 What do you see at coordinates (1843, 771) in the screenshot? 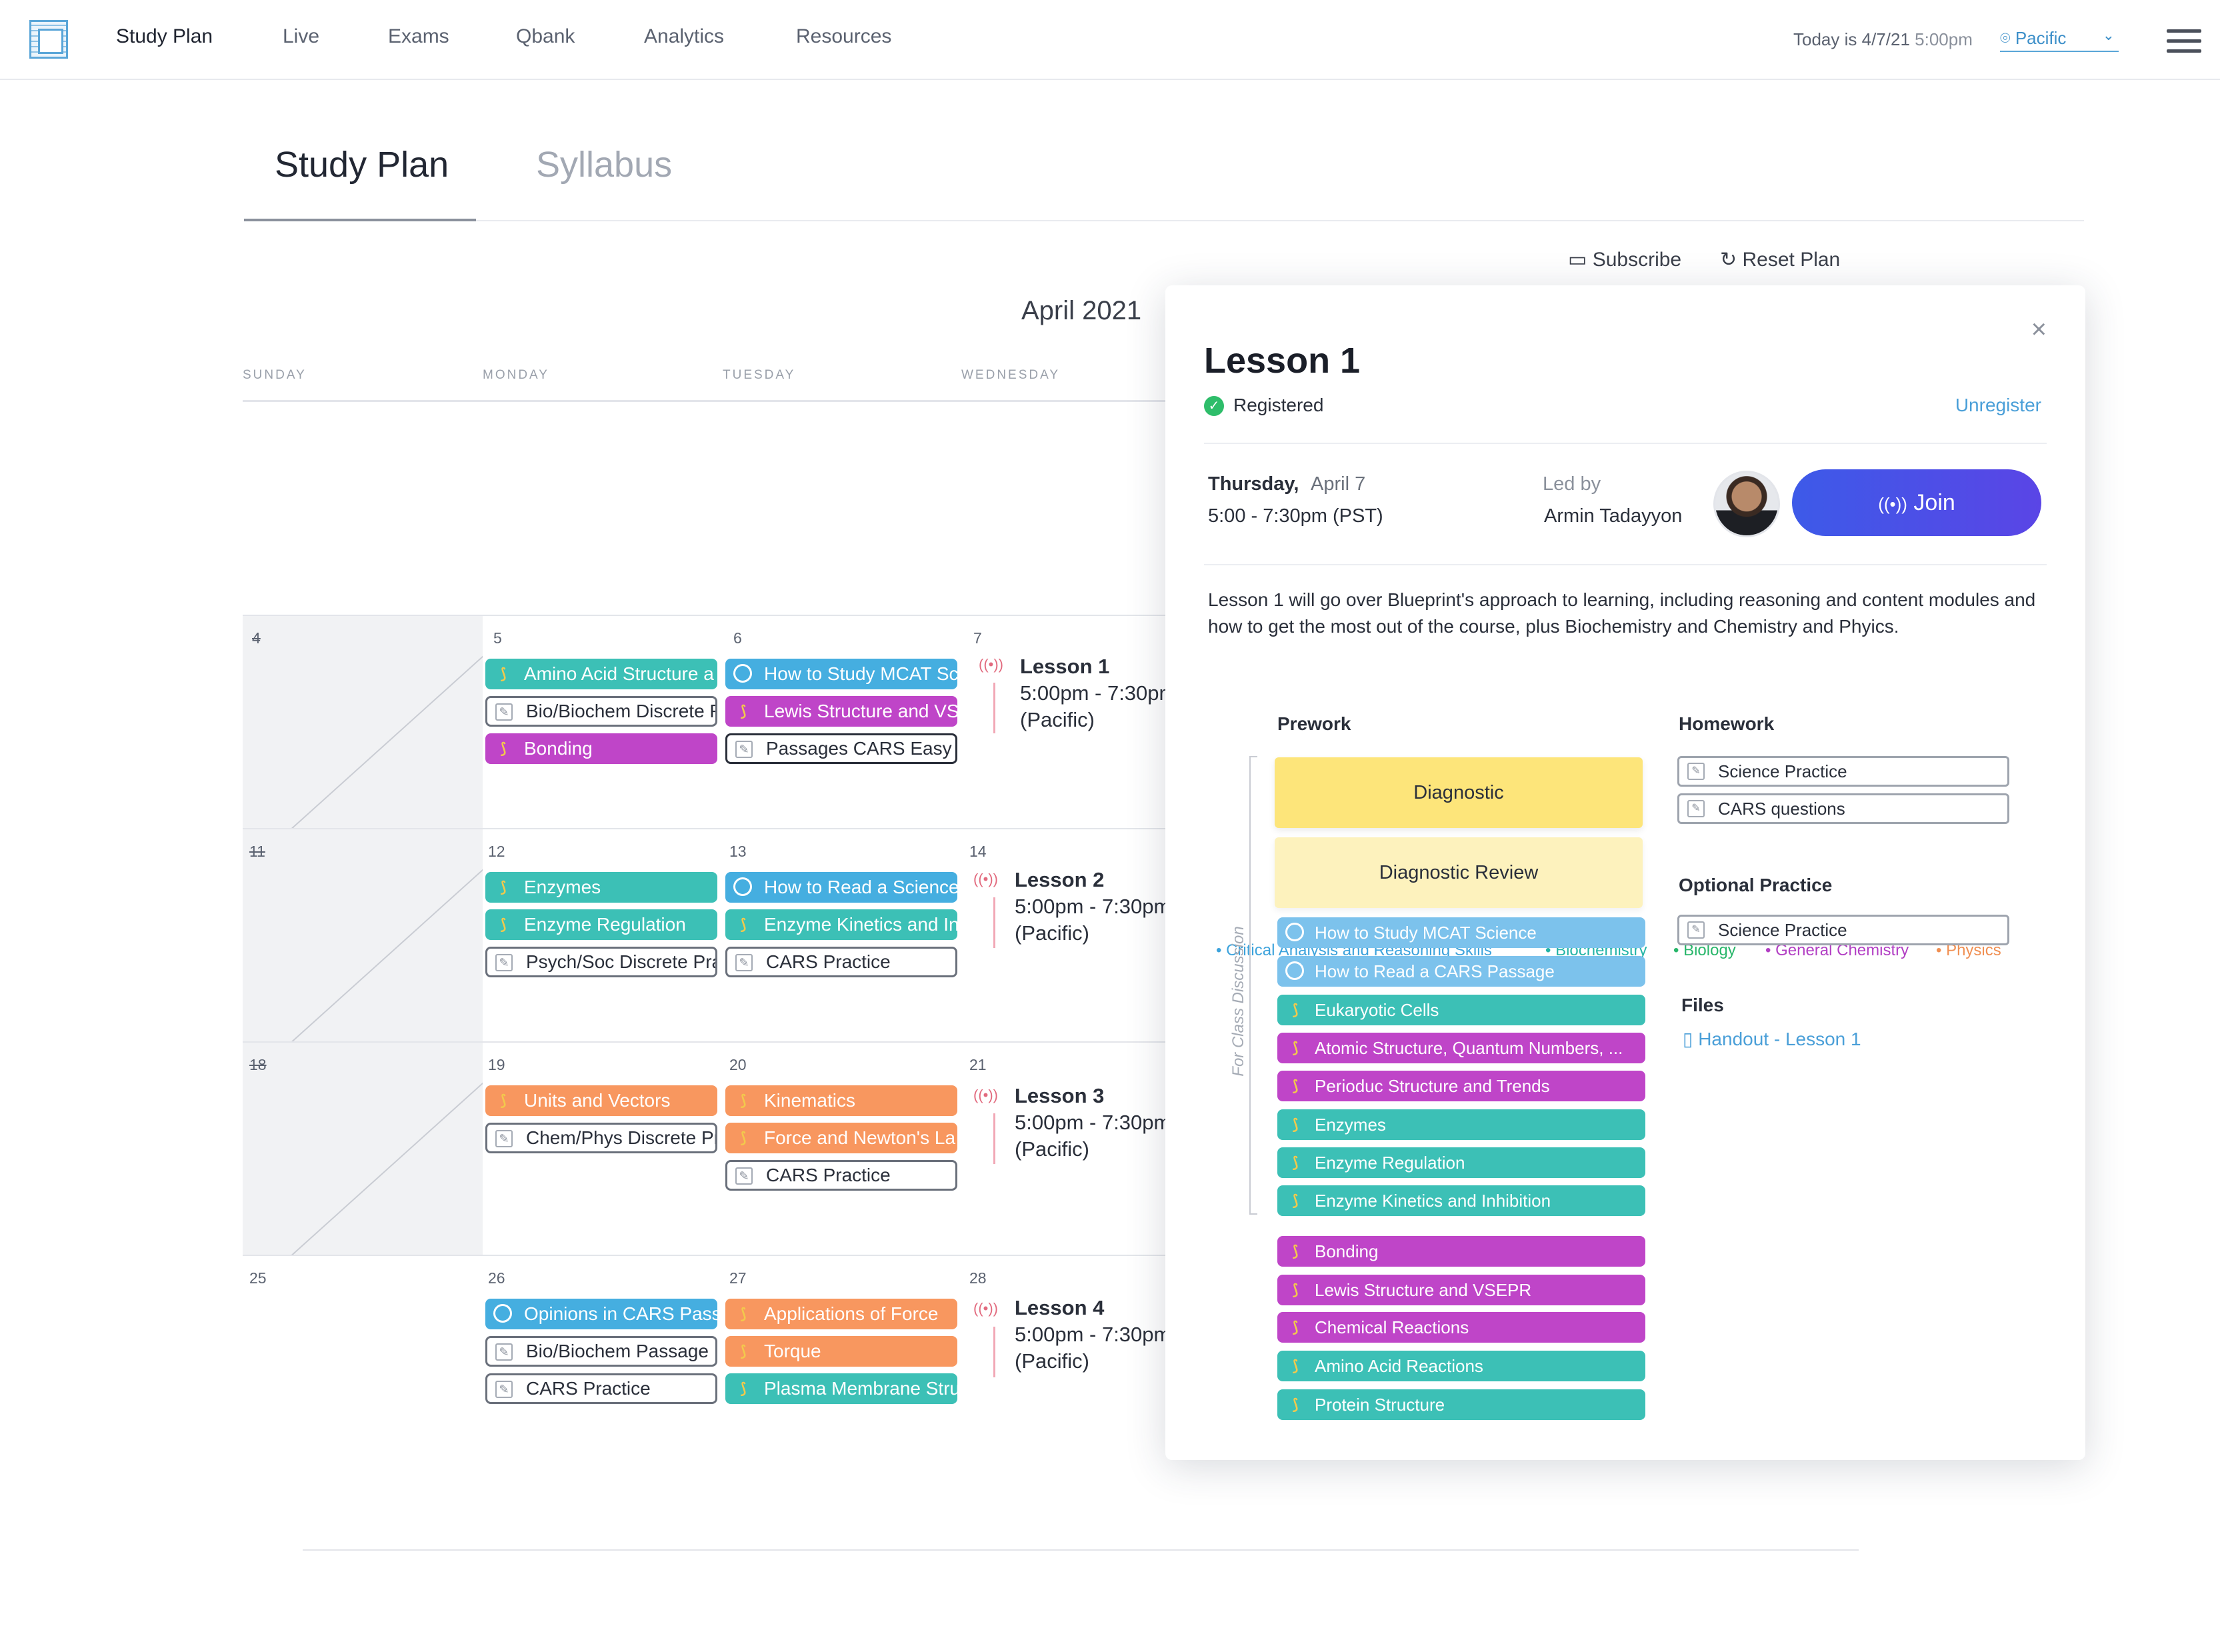
I see `homework-item: ✎ Science Practice` at bounding box center [1843, 771].